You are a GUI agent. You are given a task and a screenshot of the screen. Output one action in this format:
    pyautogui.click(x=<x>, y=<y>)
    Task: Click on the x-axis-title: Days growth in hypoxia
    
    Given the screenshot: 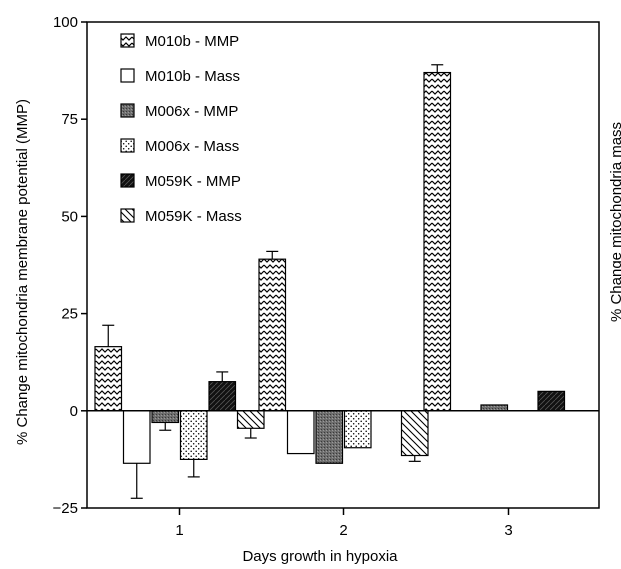 What is the action you would take?
    pyautogui.click(x=320, y=556)
    